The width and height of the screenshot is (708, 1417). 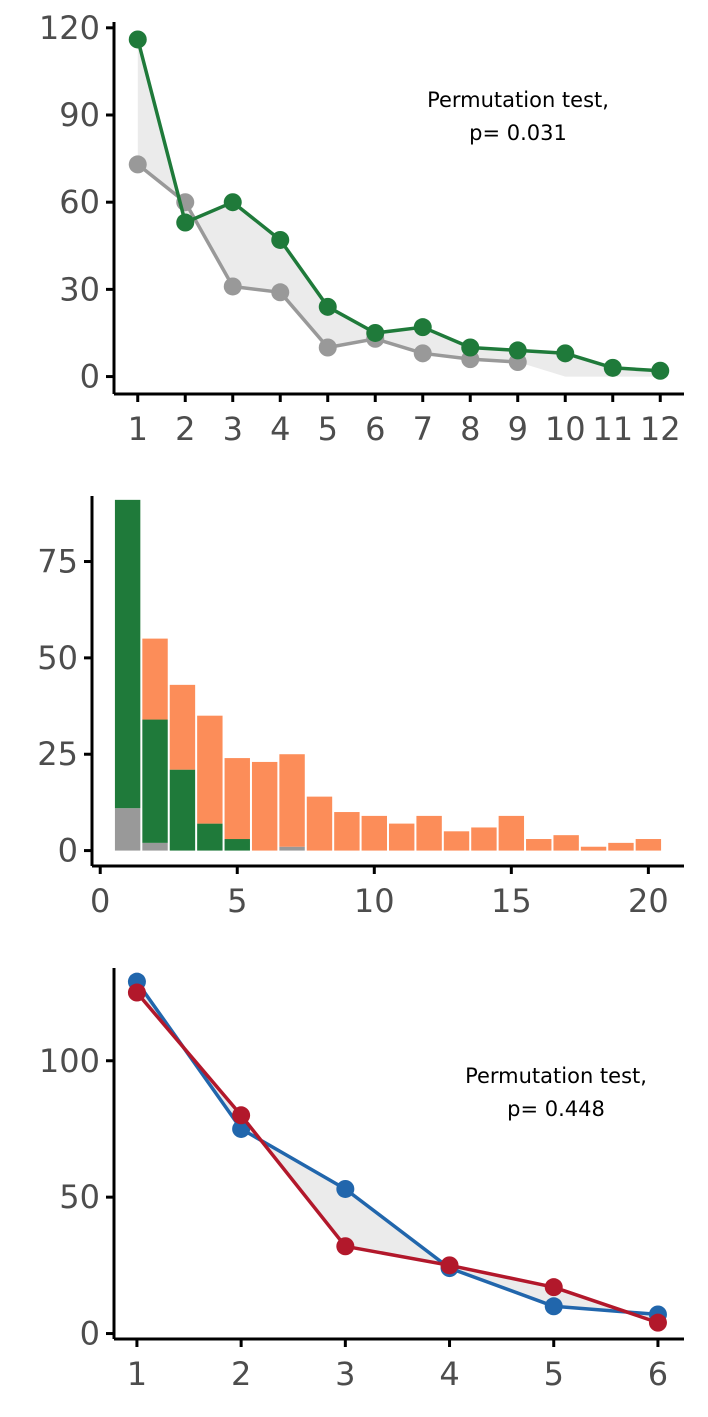 What do you see at coordinates (69, 1061) in the screenshot?
I see `y-tick-label: 100` at bounding box center [69, 1061].